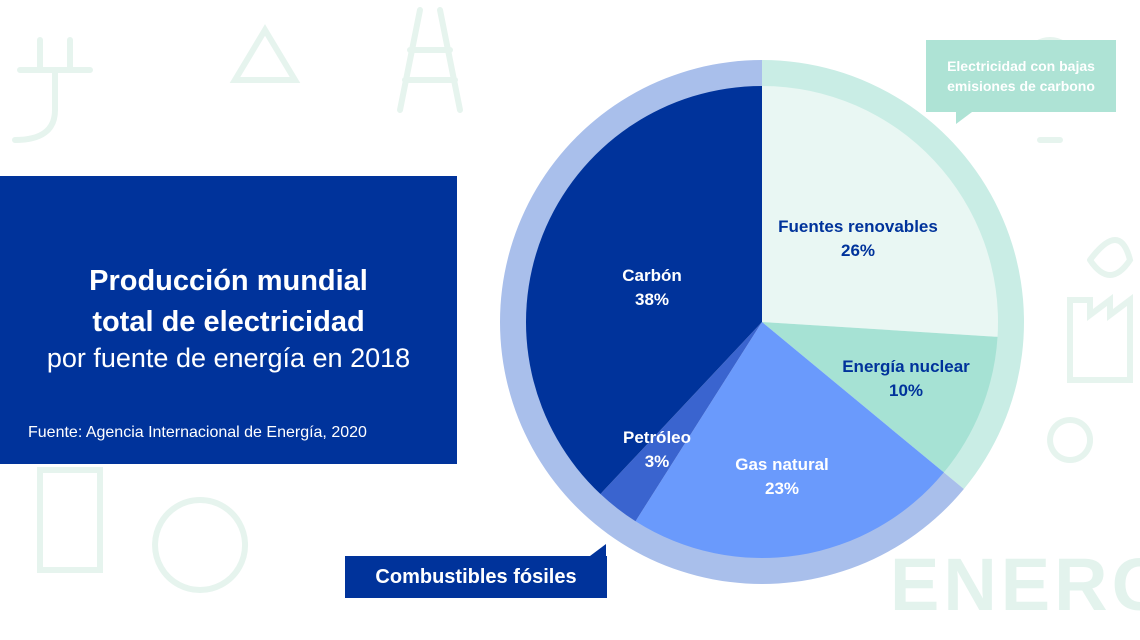 Image resolution: width=1140 pixels, height=640 pixels. I want to click on pie-slice-carbon, so click(644, 290).